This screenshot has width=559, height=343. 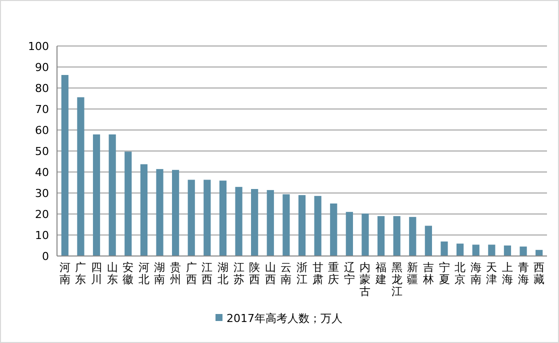 What do you see at coordinates (45, 256) in the screenshot?
I see `y-tick-label: 0` at bounding box center [45, 256].